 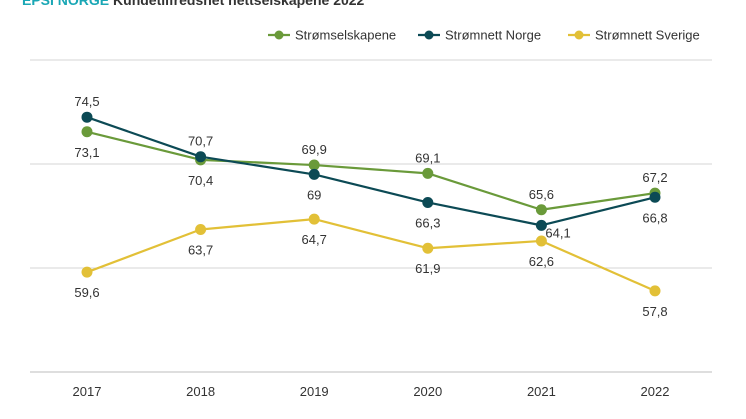 What do you see at coordinates (371, 391) in the screenshot?
I see `x-axis-ticks: 2017 2018 2019 2020 2021 2022` at bounding box center [371, 391].